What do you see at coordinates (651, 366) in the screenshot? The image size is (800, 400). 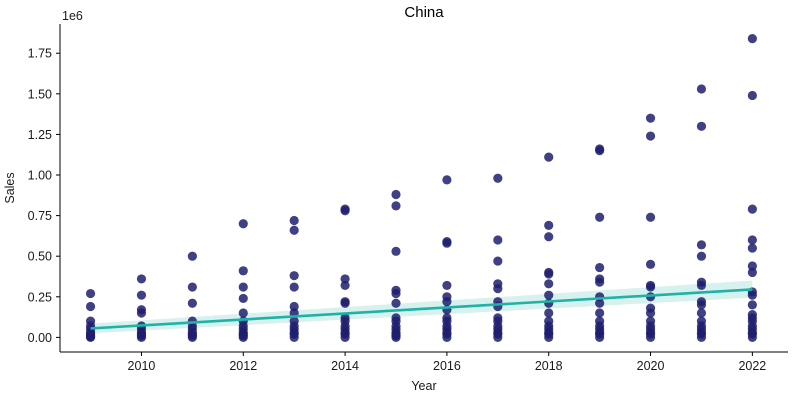 I see `x-tick-label: 2020` at bounding box center [651, 366].